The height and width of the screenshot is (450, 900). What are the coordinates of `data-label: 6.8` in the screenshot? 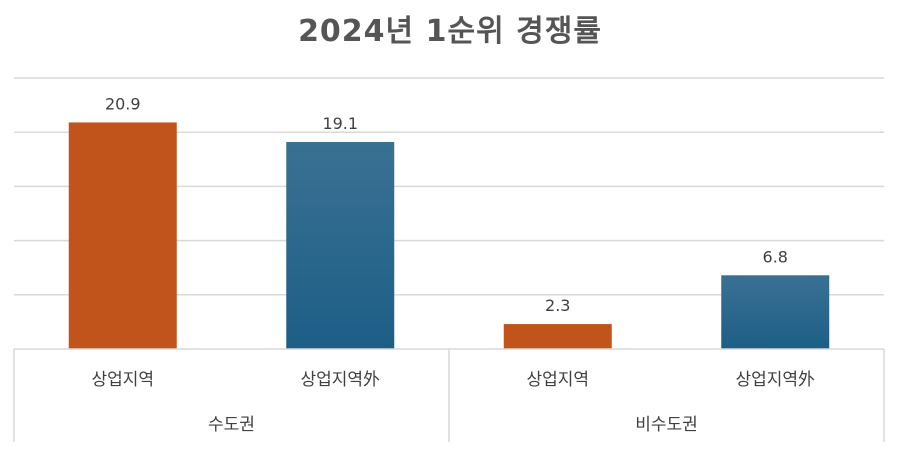 It's located at (775, 256).